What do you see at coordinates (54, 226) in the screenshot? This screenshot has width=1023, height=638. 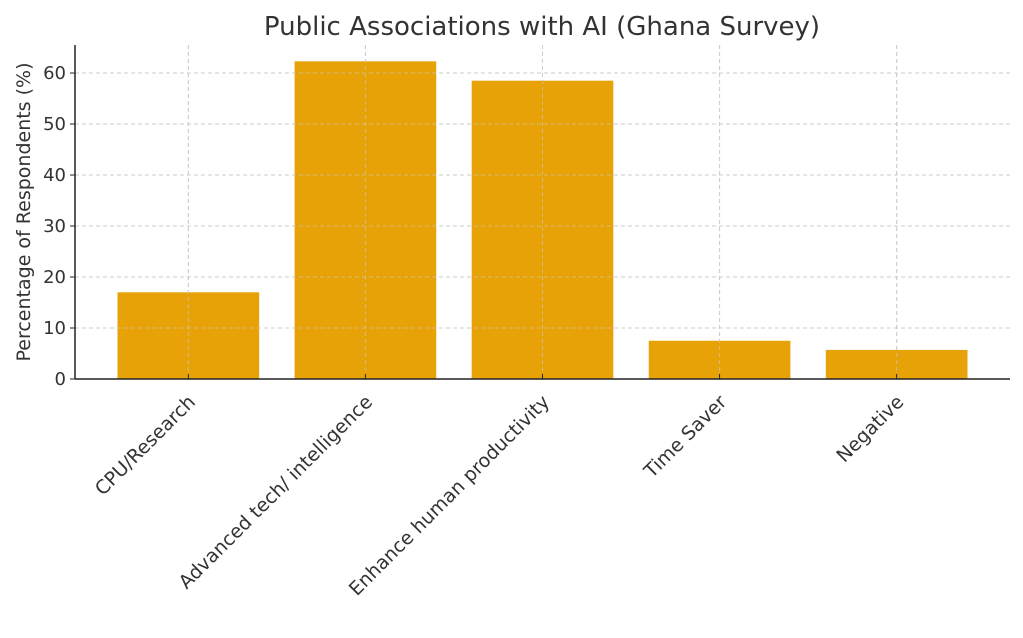 I see `y-tick-label: 30` at bounding box center [54, 226].